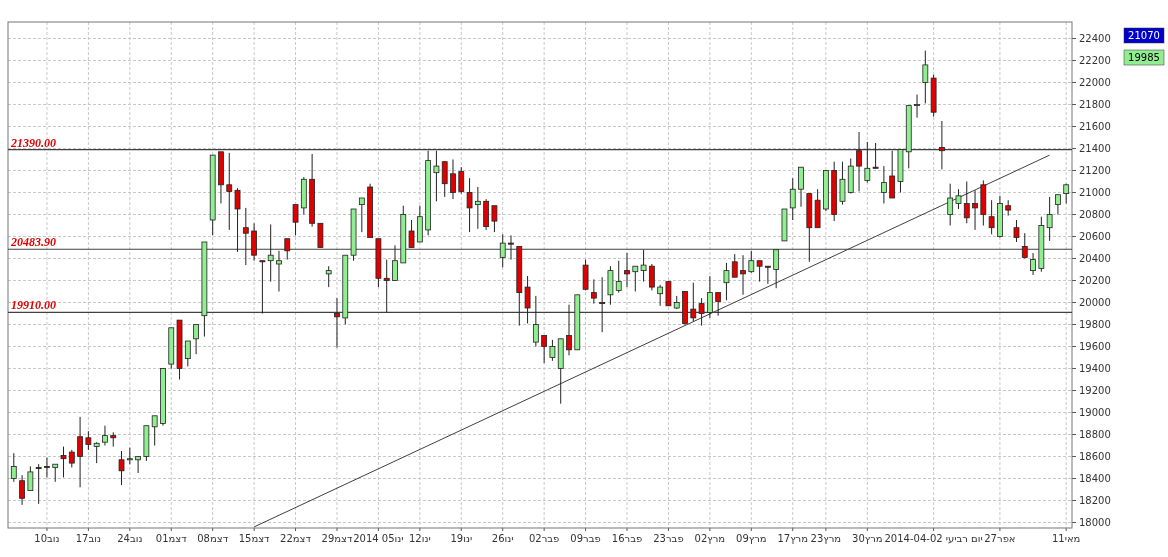  I want to click on x-tick-label: 30מרץ, so click(867, 538).